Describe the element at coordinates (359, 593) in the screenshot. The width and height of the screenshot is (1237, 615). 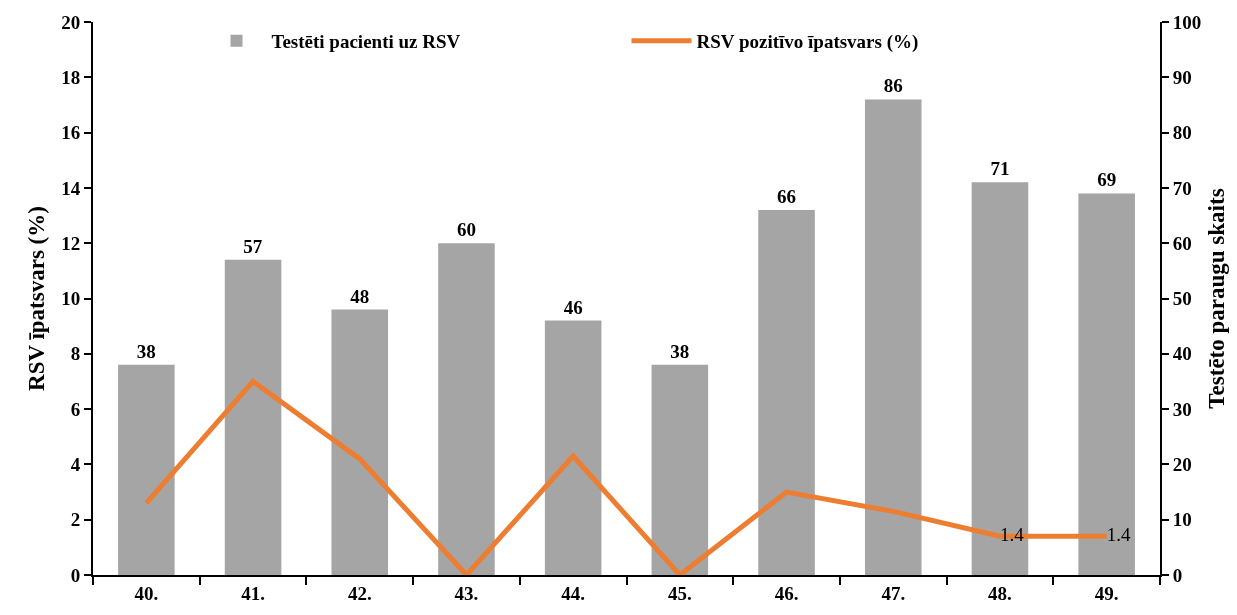
I see `x-tick-label: 42.` at that location.